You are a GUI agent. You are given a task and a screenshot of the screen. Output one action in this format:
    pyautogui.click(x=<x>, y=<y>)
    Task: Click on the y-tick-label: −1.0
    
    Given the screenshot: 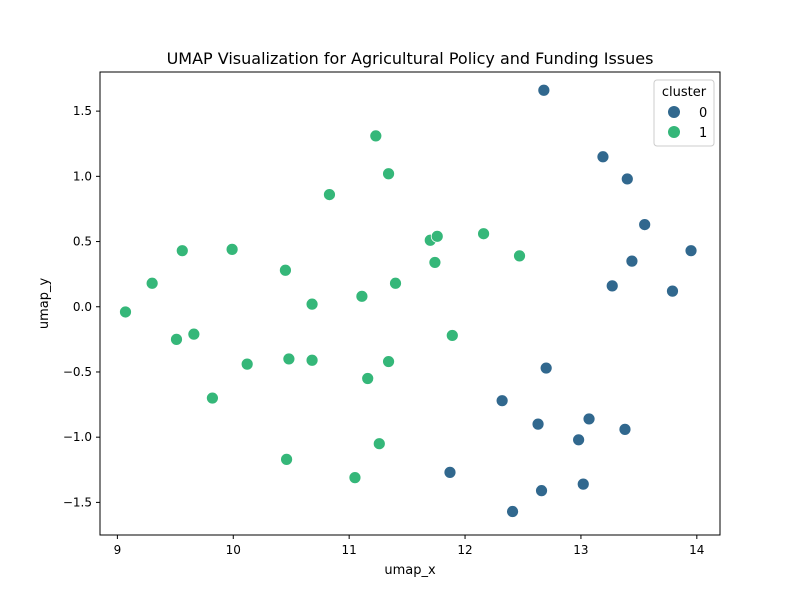 What is the action you would take?
    pyautogui.click(x=77, y=437)
    